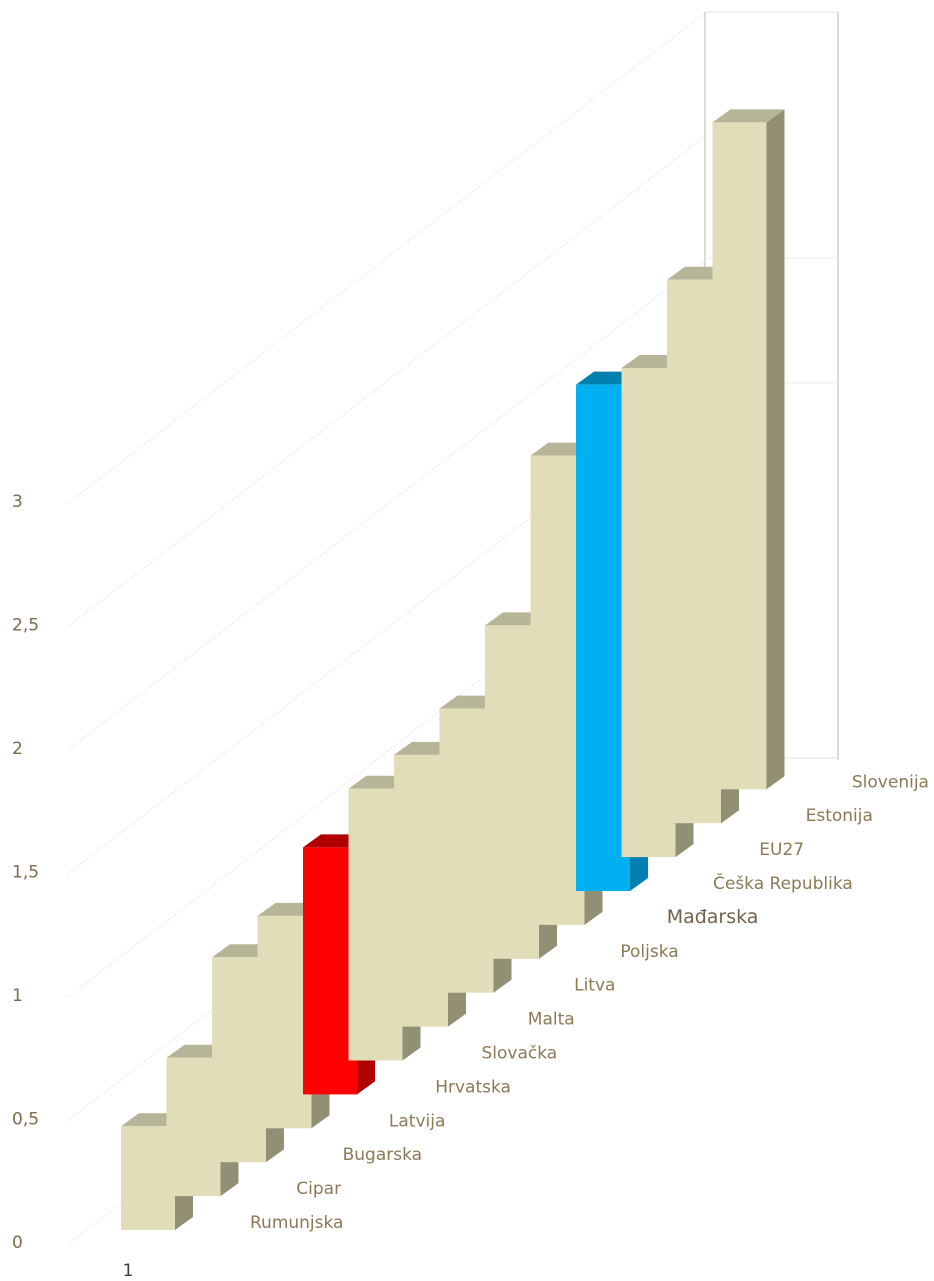 The width and height of the screenshot is (934, 1281). I want to click on y-tick-label: 3, so click(17, 502).